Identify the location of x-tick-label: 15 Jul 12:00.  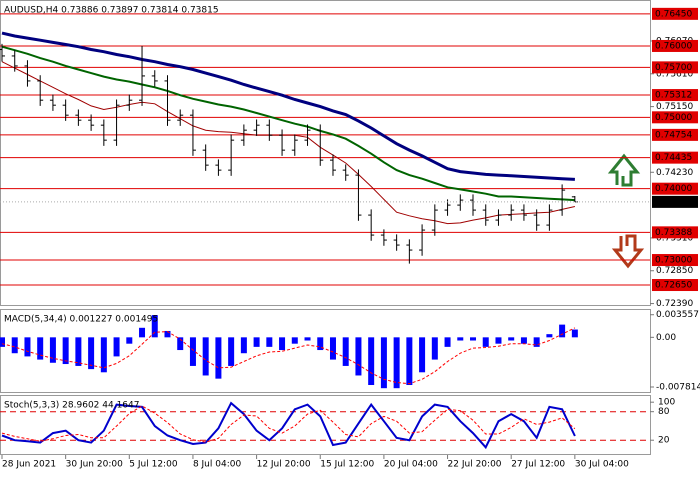
(347, 465).